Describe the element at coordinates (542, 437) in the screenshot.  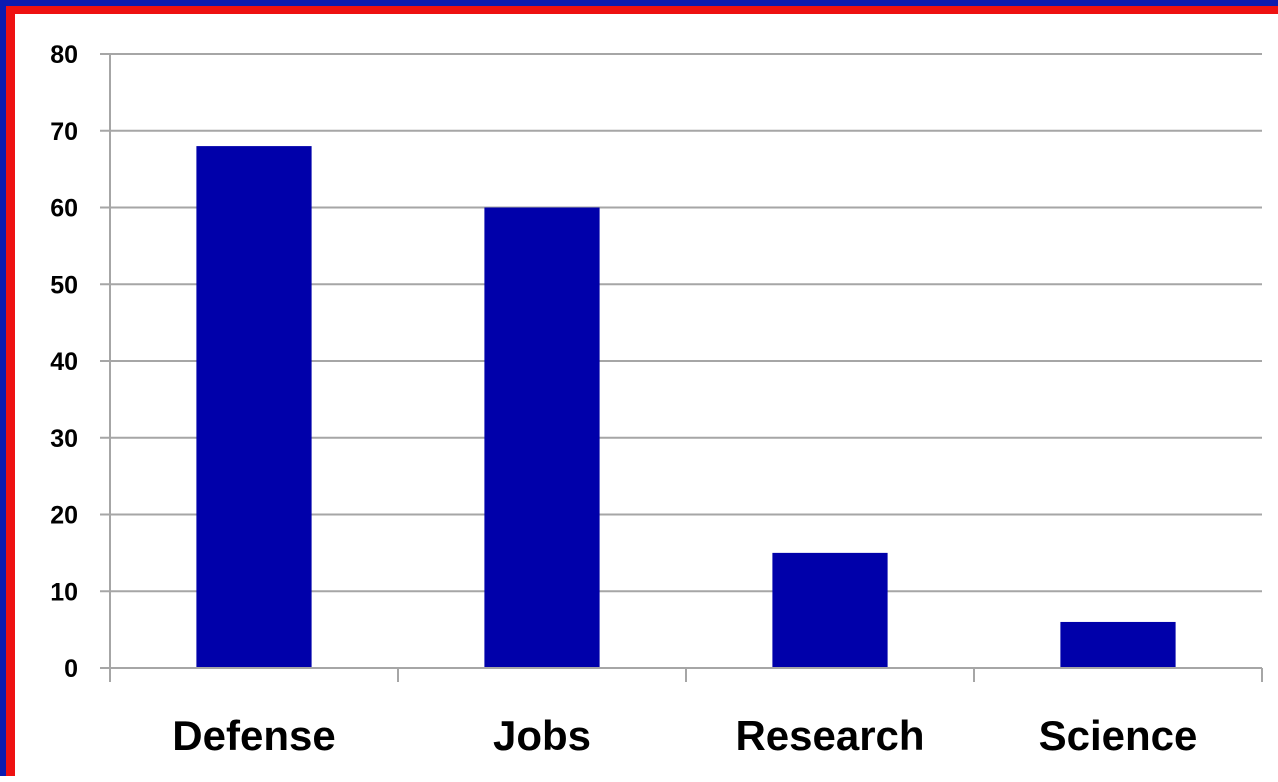
I see `bar-jobs` at that location.